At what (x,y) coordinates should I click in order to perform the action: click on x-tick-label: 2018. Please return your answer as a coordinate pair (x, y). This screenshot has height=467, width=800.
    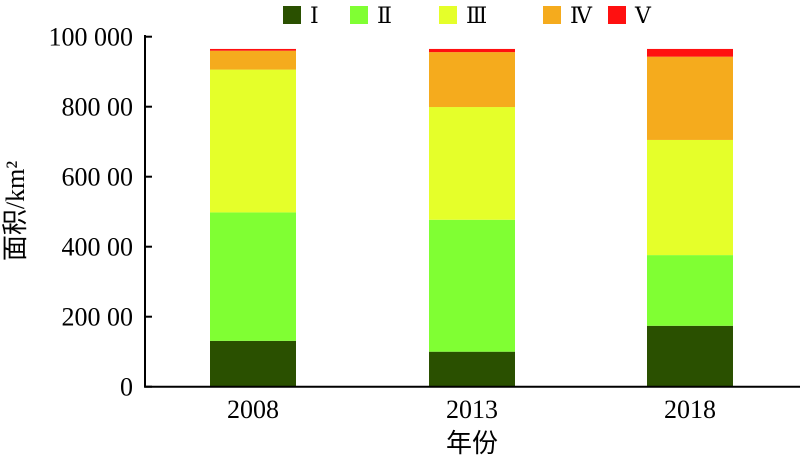
    Looking at the image, I should click on (690, 409).